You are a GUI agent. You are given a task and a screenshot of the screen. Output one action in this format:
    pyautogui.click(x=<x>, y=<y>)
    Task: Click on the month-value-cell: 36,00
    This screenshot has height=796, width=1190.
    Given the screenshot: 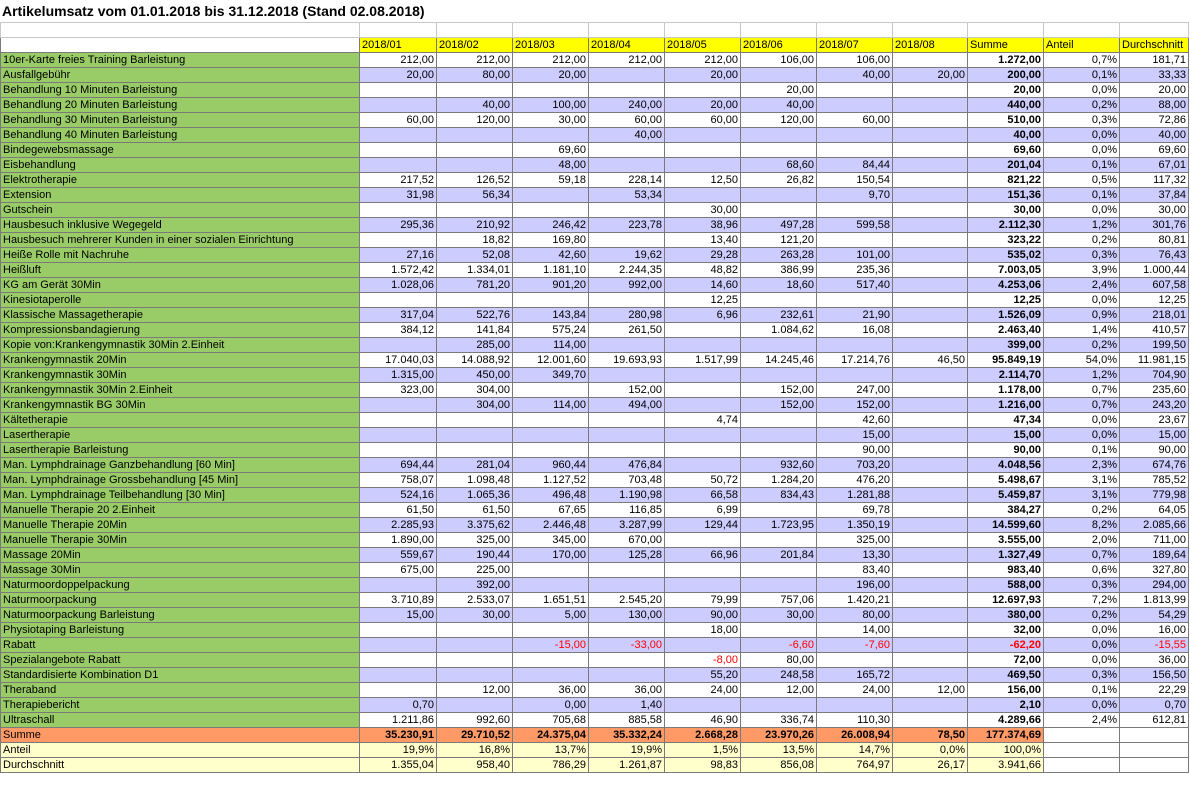 What is the action you would take?
    pyautogui.click(x=626, y=690)
    